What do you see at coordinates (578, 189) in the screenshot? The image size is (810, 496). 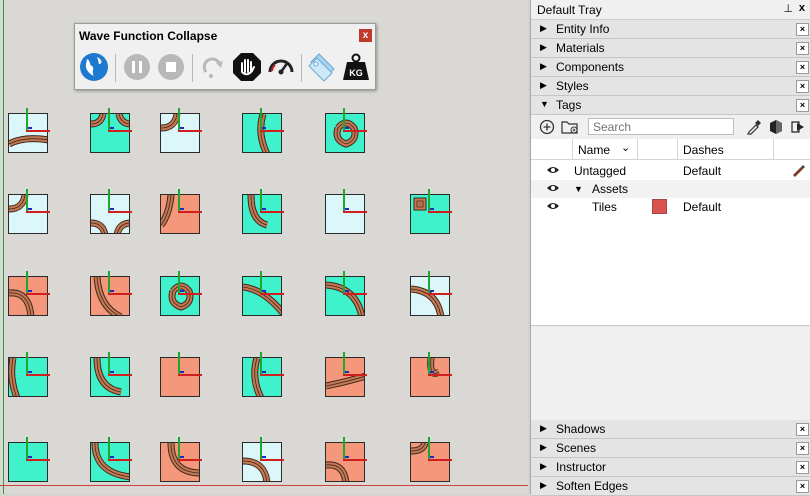 I see `chevron-down-icon: ▼` at bounding box center [578, 189].